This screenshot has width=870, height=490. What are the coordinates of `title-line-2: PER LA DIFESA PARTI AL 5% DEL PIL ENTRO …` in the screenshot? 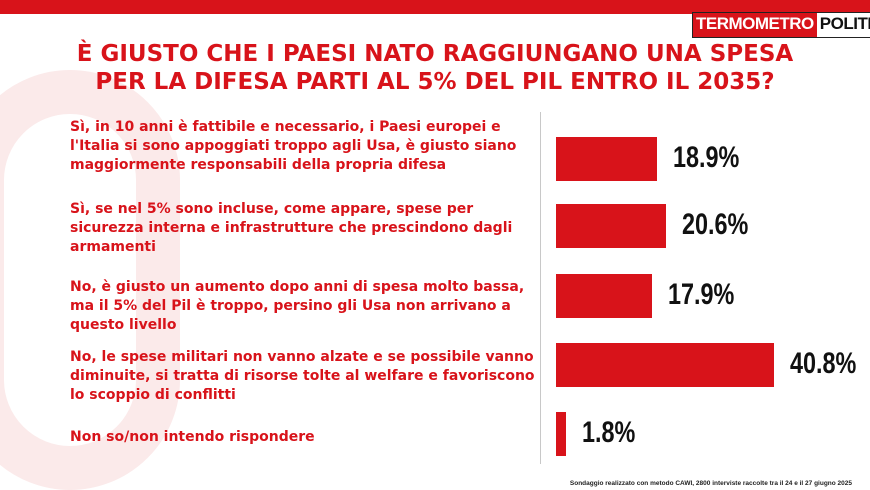 It's located at (435, 82).